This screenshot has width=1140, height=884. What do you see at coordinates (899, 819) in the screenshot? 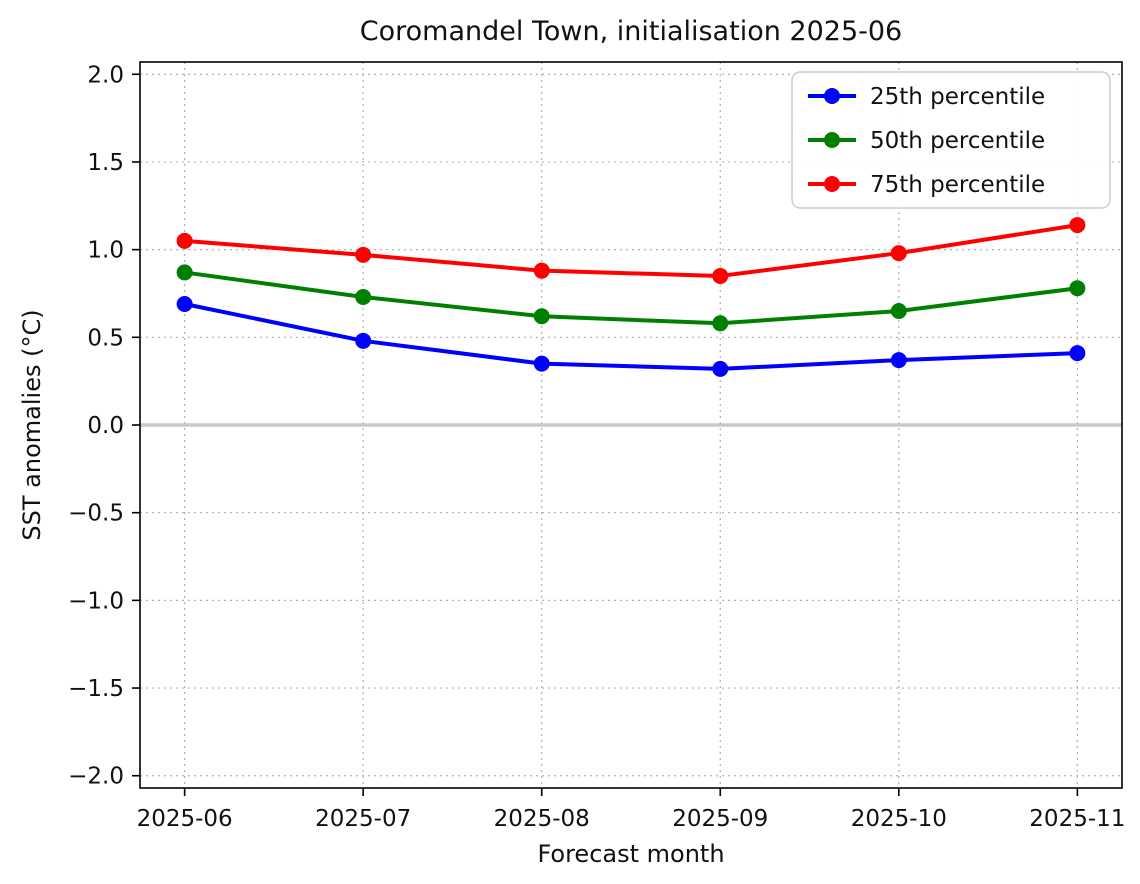
I see `x-tick-label: 2025-10` at bounding box center [899, 819].